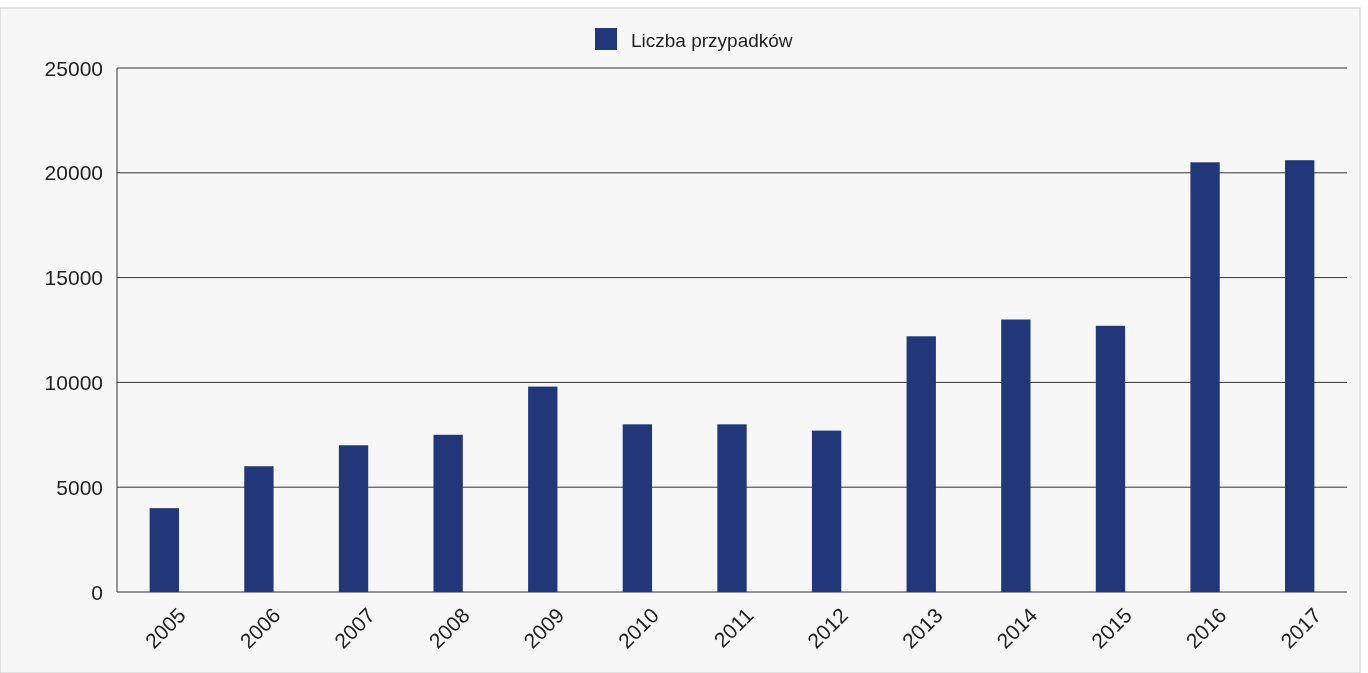  Describe the element at coordinates (73, 382) in the screenshot. I see `y-tick-label: 10000` at that location.